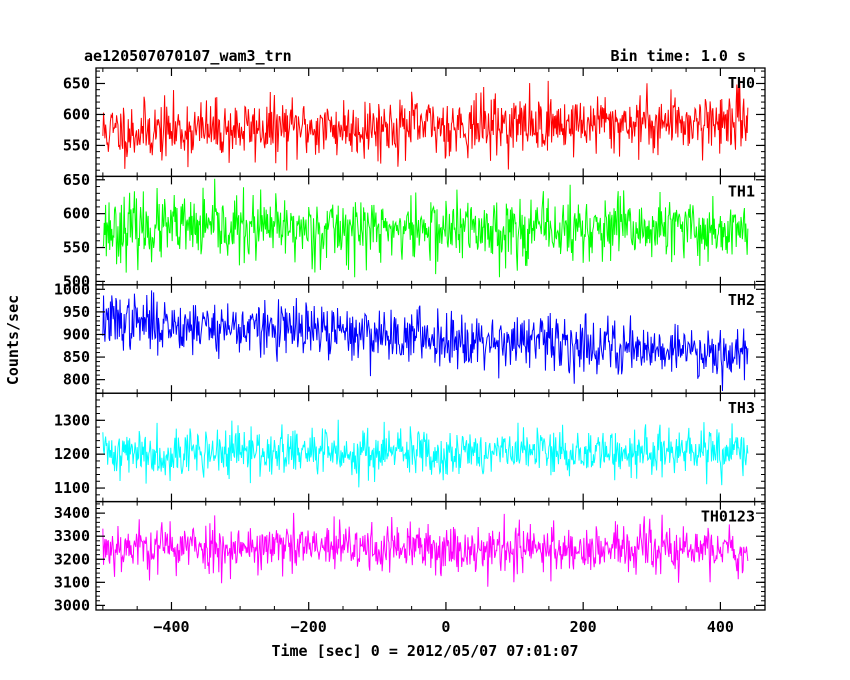 This screenshot has width=850, height=680. Describe the element at coordinates (76, 312) in the screenshot. I see `y-tick-label-th2-950: 950` at that location.